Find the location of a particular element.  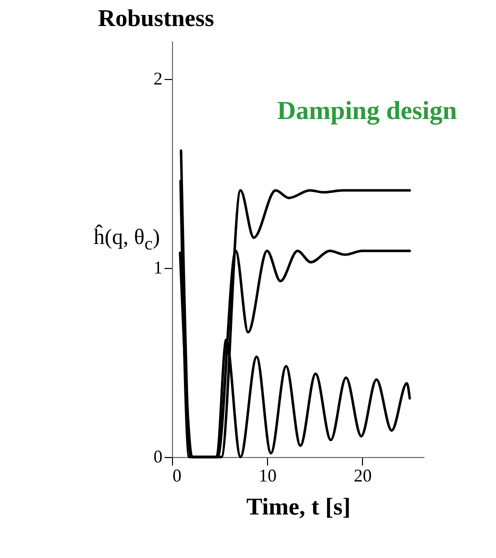

y-axis-title: ĥ(q, θ$_{c}$) is located at coordinates (126, 239).